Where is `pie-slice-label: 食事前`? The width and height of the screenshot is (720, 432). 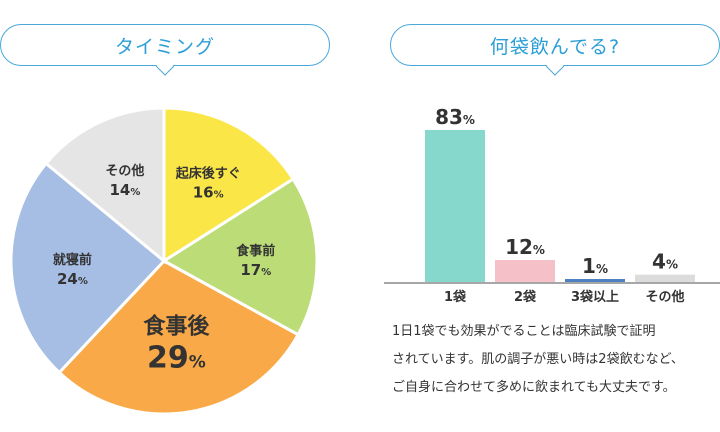
pie-slice-label: 食事前 is located at coordinates (255, 251).